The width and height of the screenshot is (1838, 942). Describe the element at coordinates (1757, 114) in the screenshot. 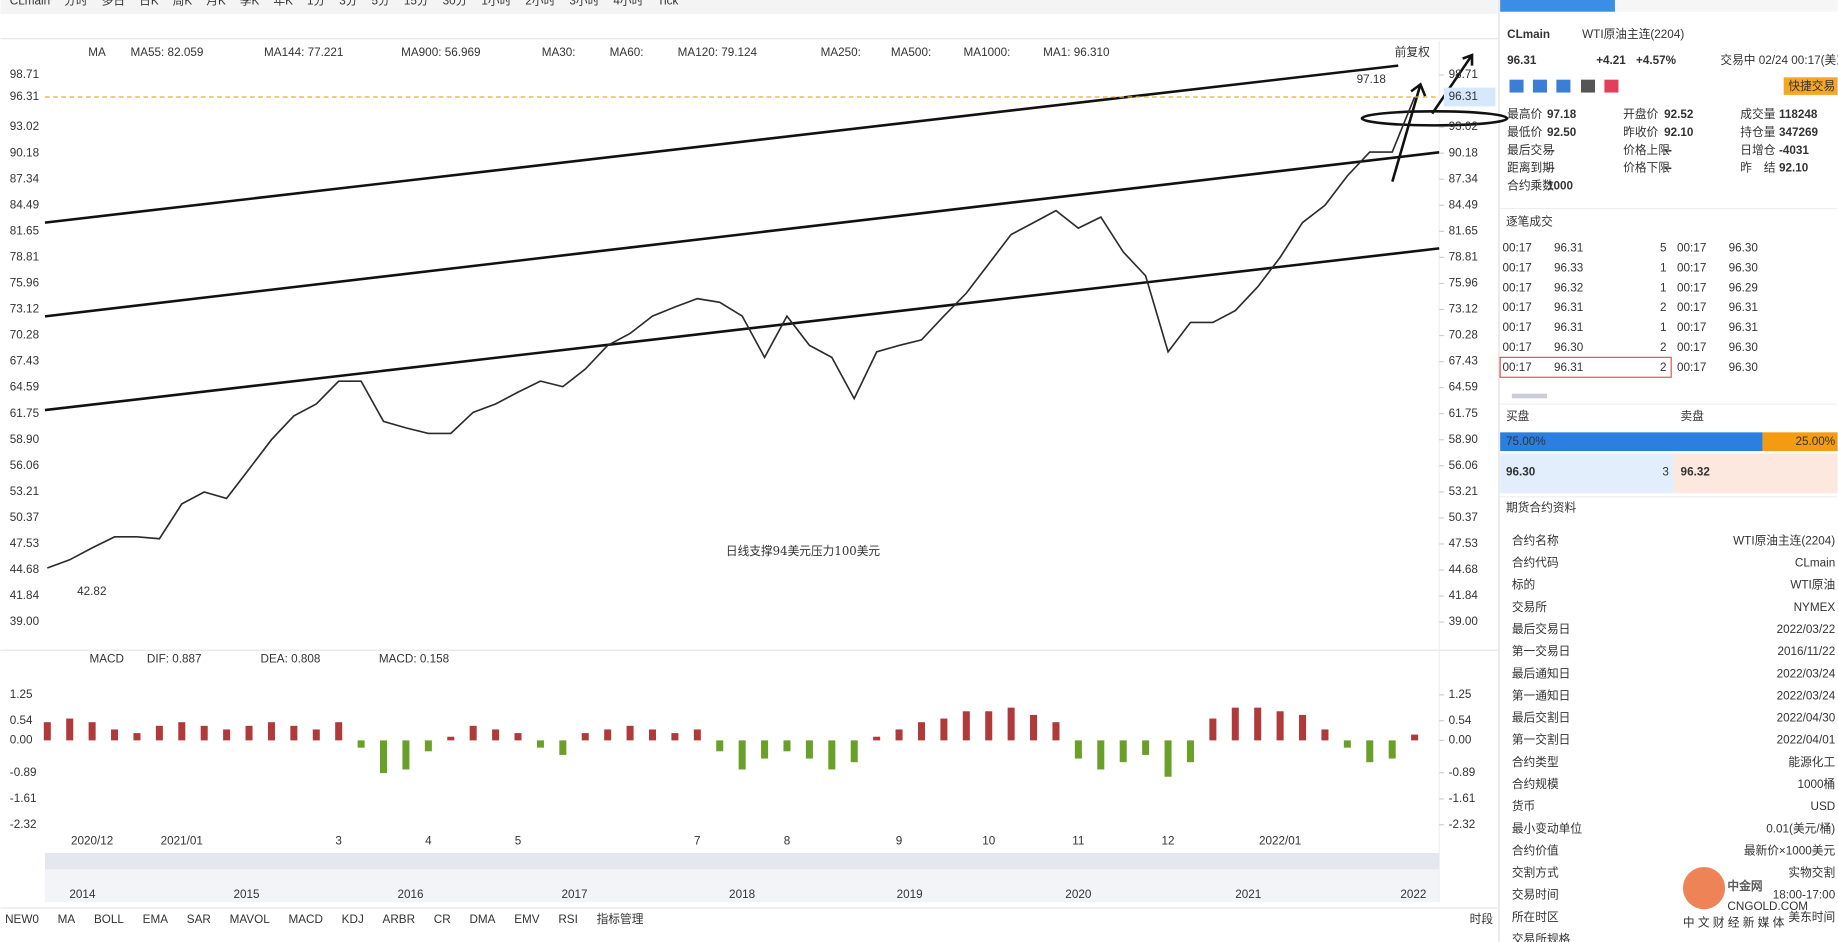

I see `stat-label: 成交量` at that location.